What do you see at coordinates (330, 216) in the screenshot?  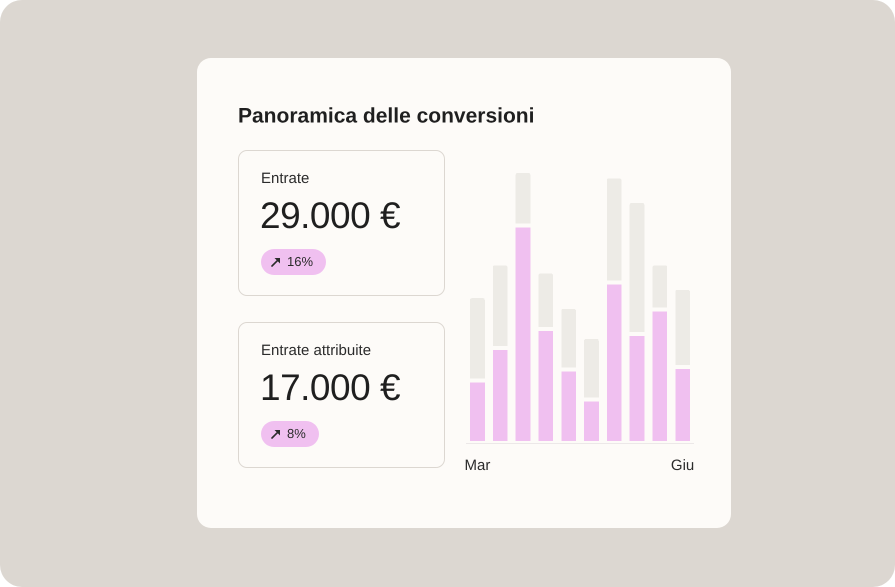 I see `text: 29.000 €` at bounding box center [330, 216].